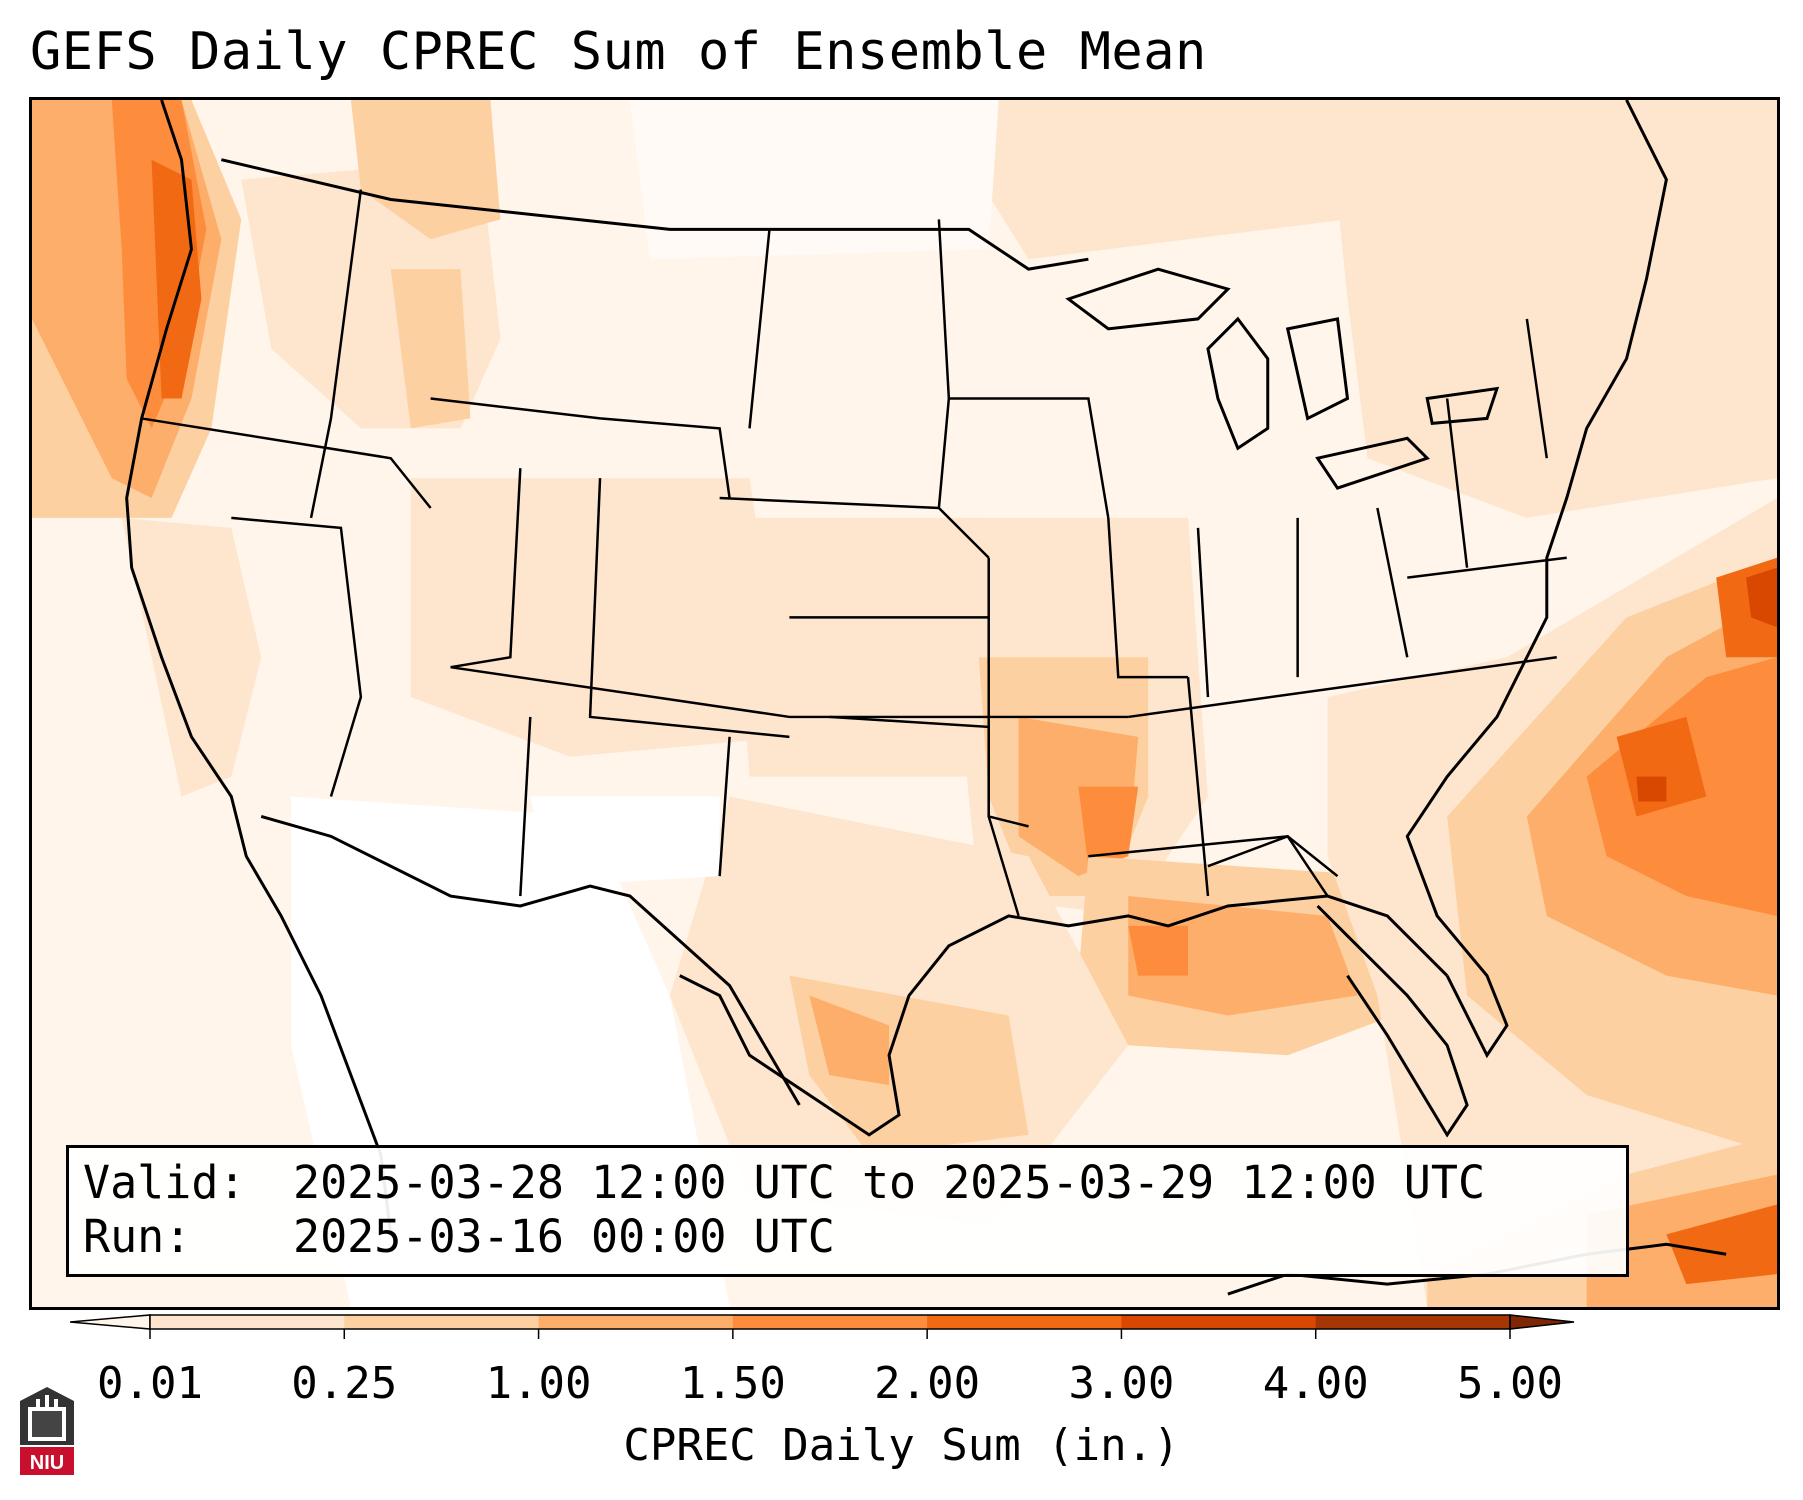 The height and width of the screenshot is (1500, 1803). I want to click on gulf-coastline, so click(1064, 1015).